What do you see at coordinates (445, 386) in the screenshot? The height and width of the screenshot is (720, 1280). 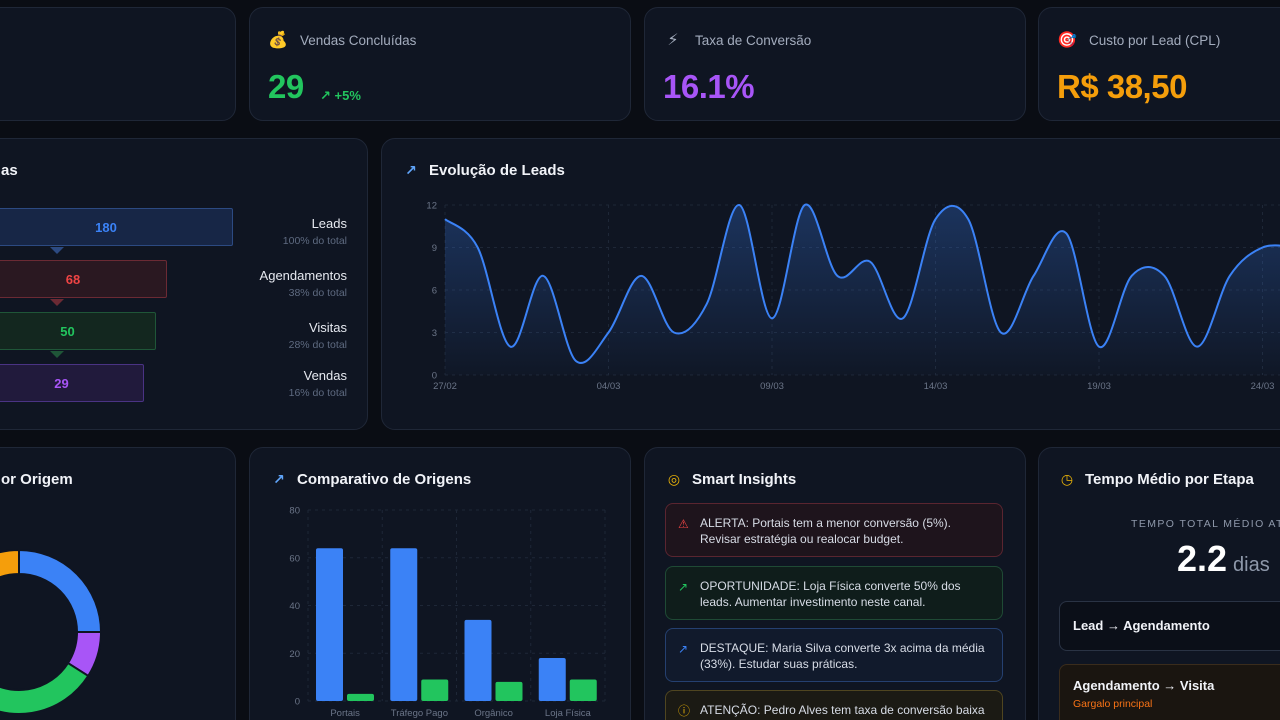 I see `x-tick-label: 27/02` at bounding box center [445, 386].